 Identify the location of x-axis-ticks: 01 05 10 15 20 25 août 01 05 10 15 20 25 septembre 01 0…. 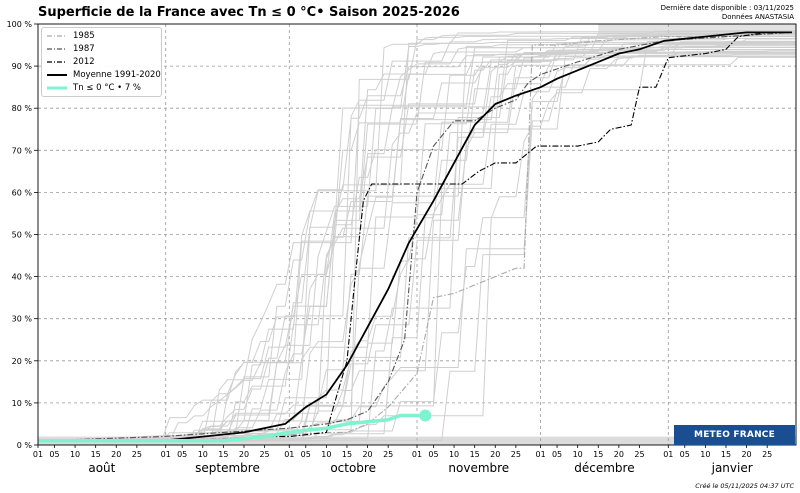
(402, 460).